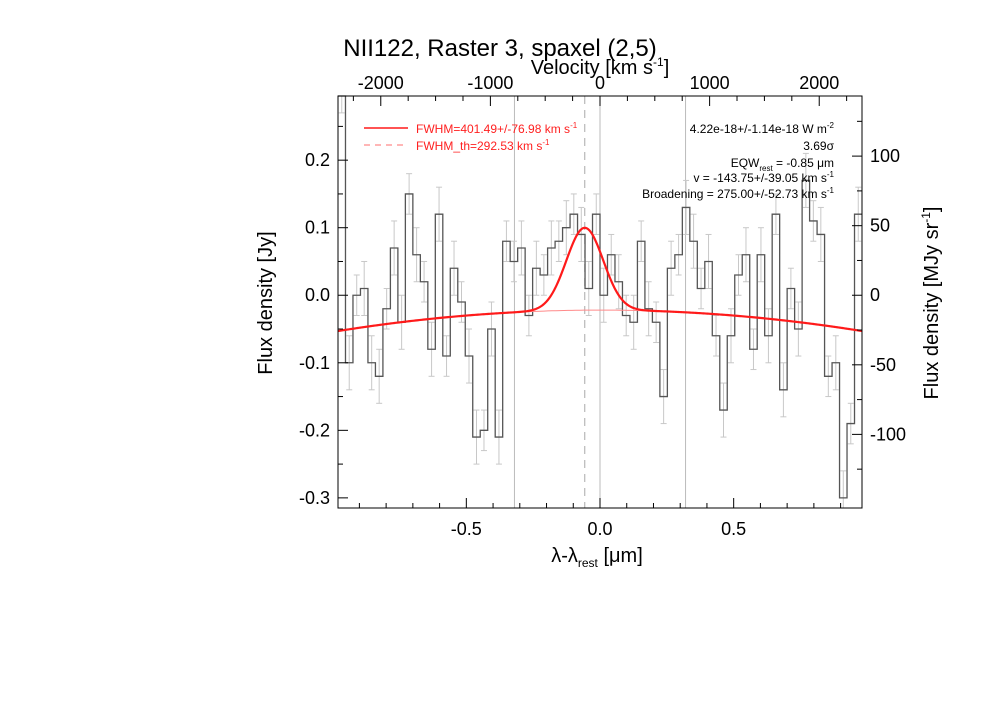  I want to click on right-tick-label: 50, so click(880, 226).